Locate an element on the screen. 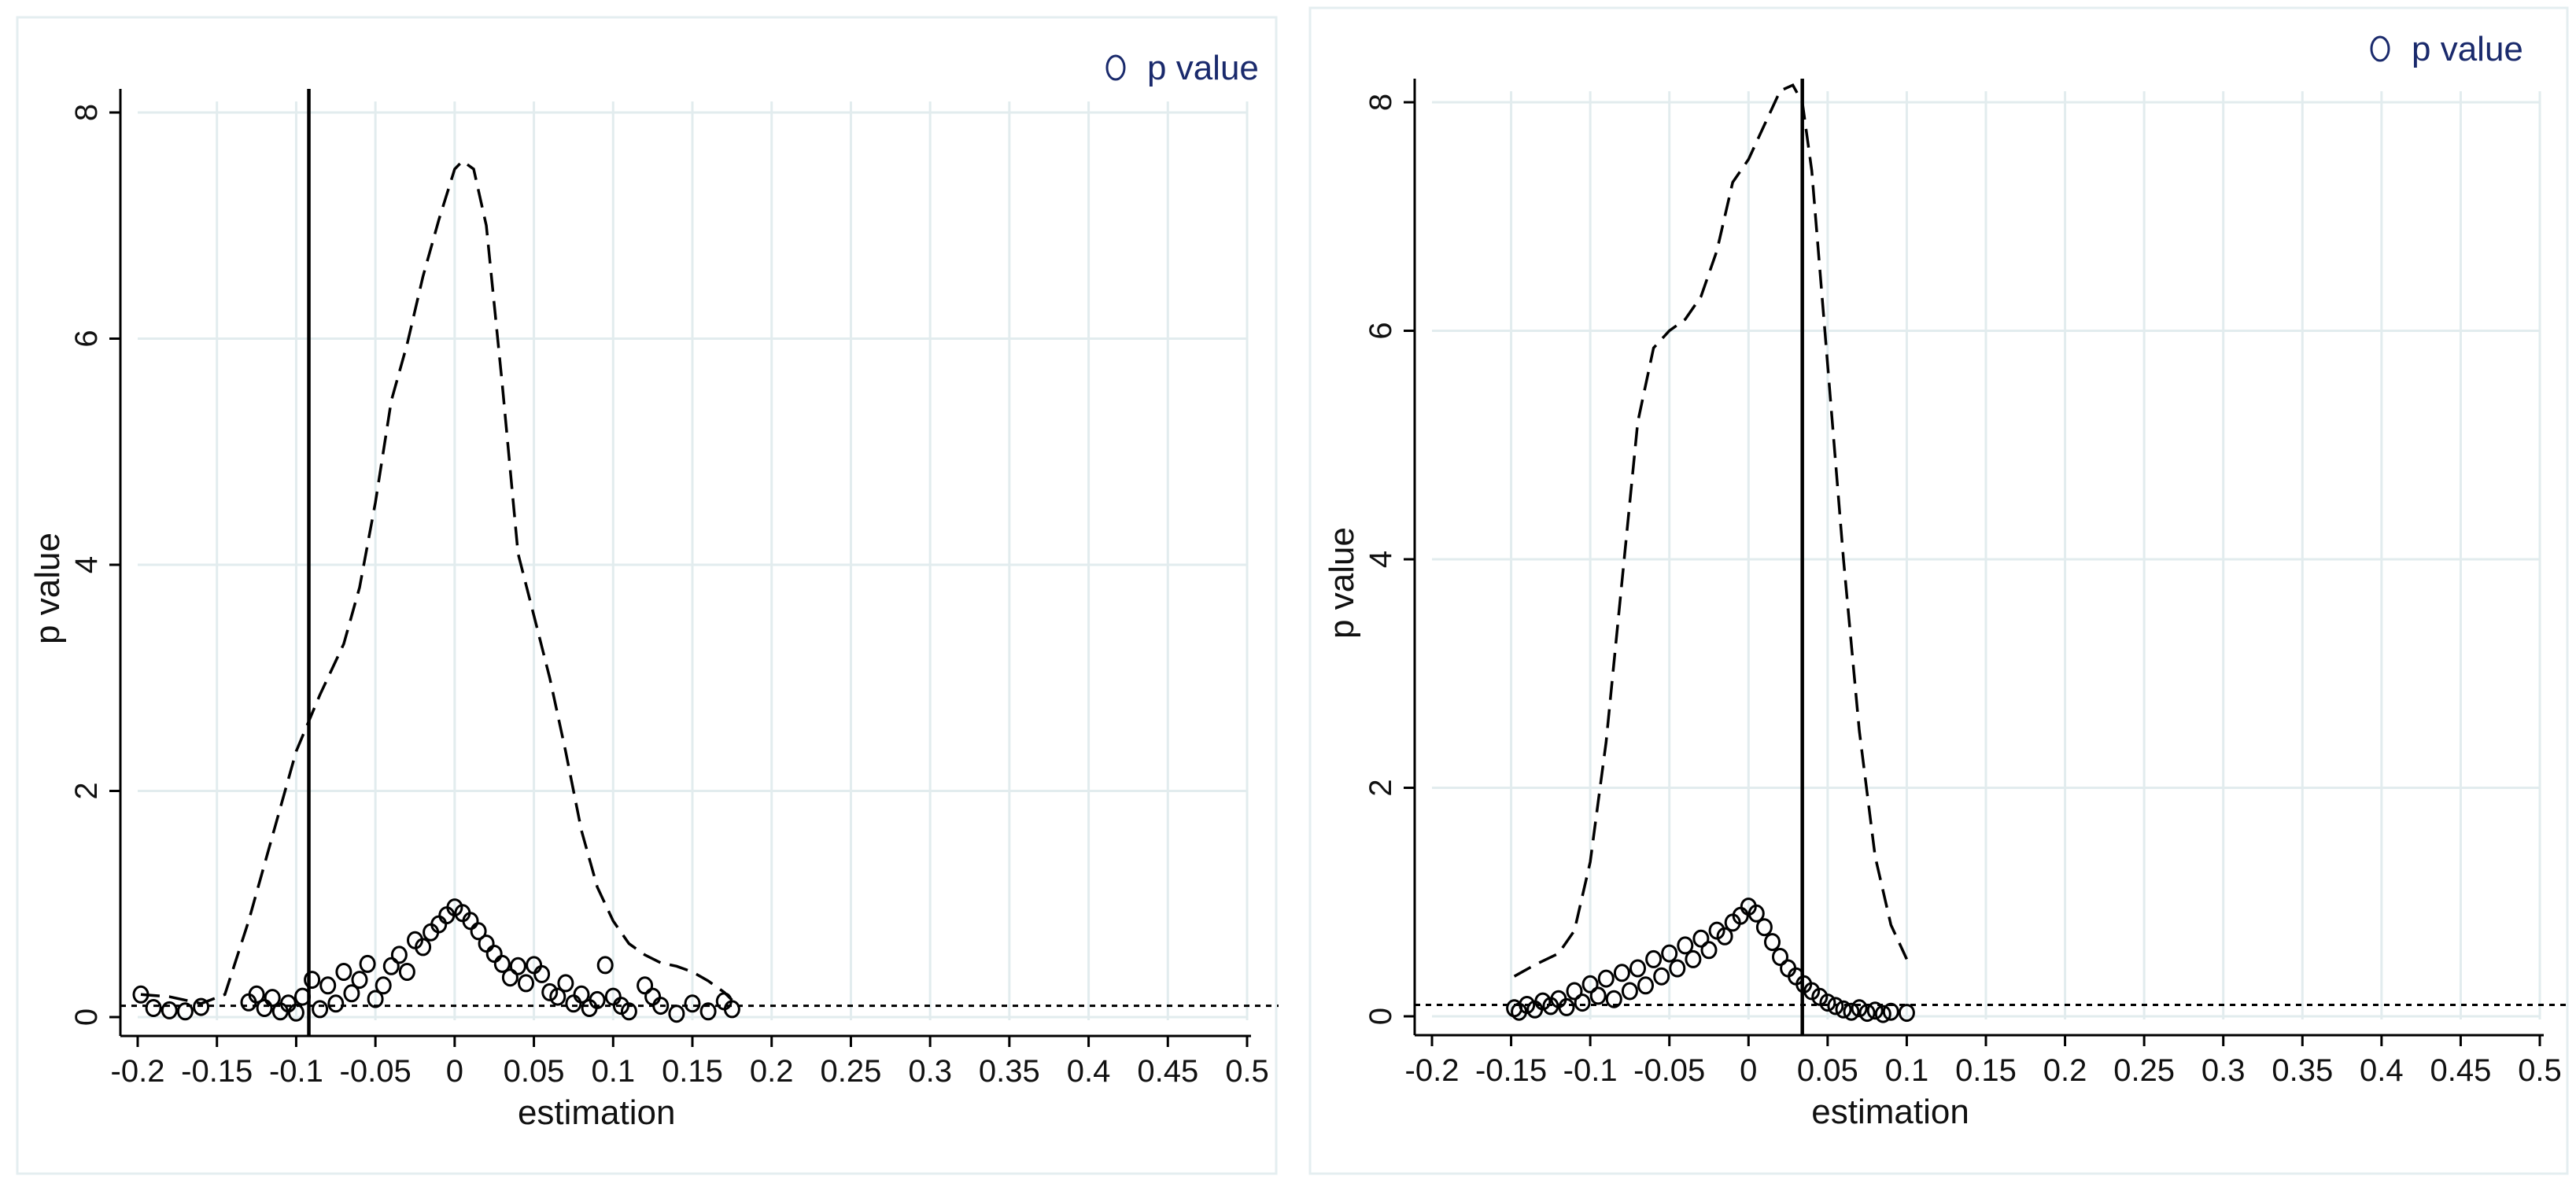  x-tick-label: 0.3 is located at coordinates (930, 1072).